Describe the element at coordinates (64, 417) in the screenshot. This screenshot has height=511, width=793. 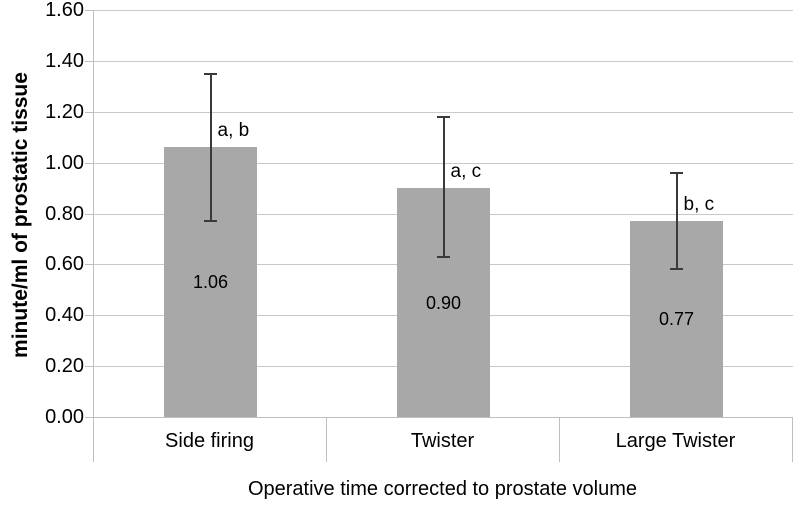
I see `y-axis-tick-label: 0.00` at that location.